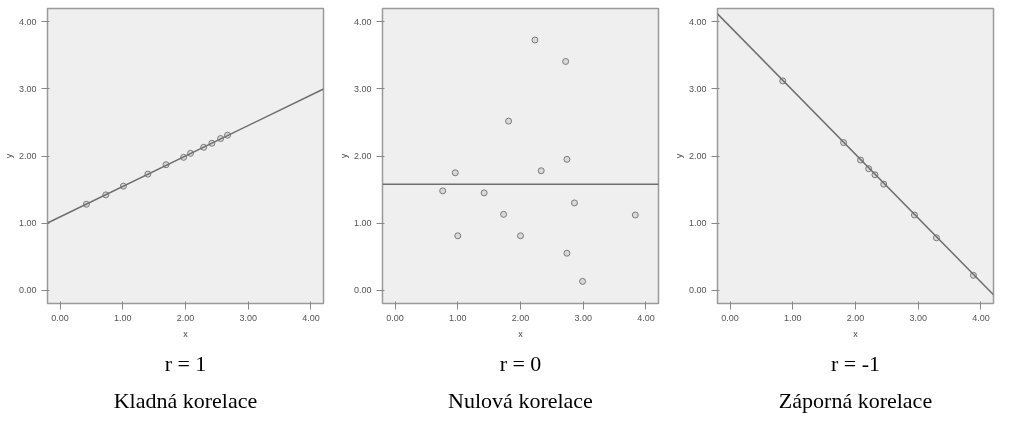 This screenshot has width=1019, height=421. I want to click on text: Záporná korelace, so click(855, 400).